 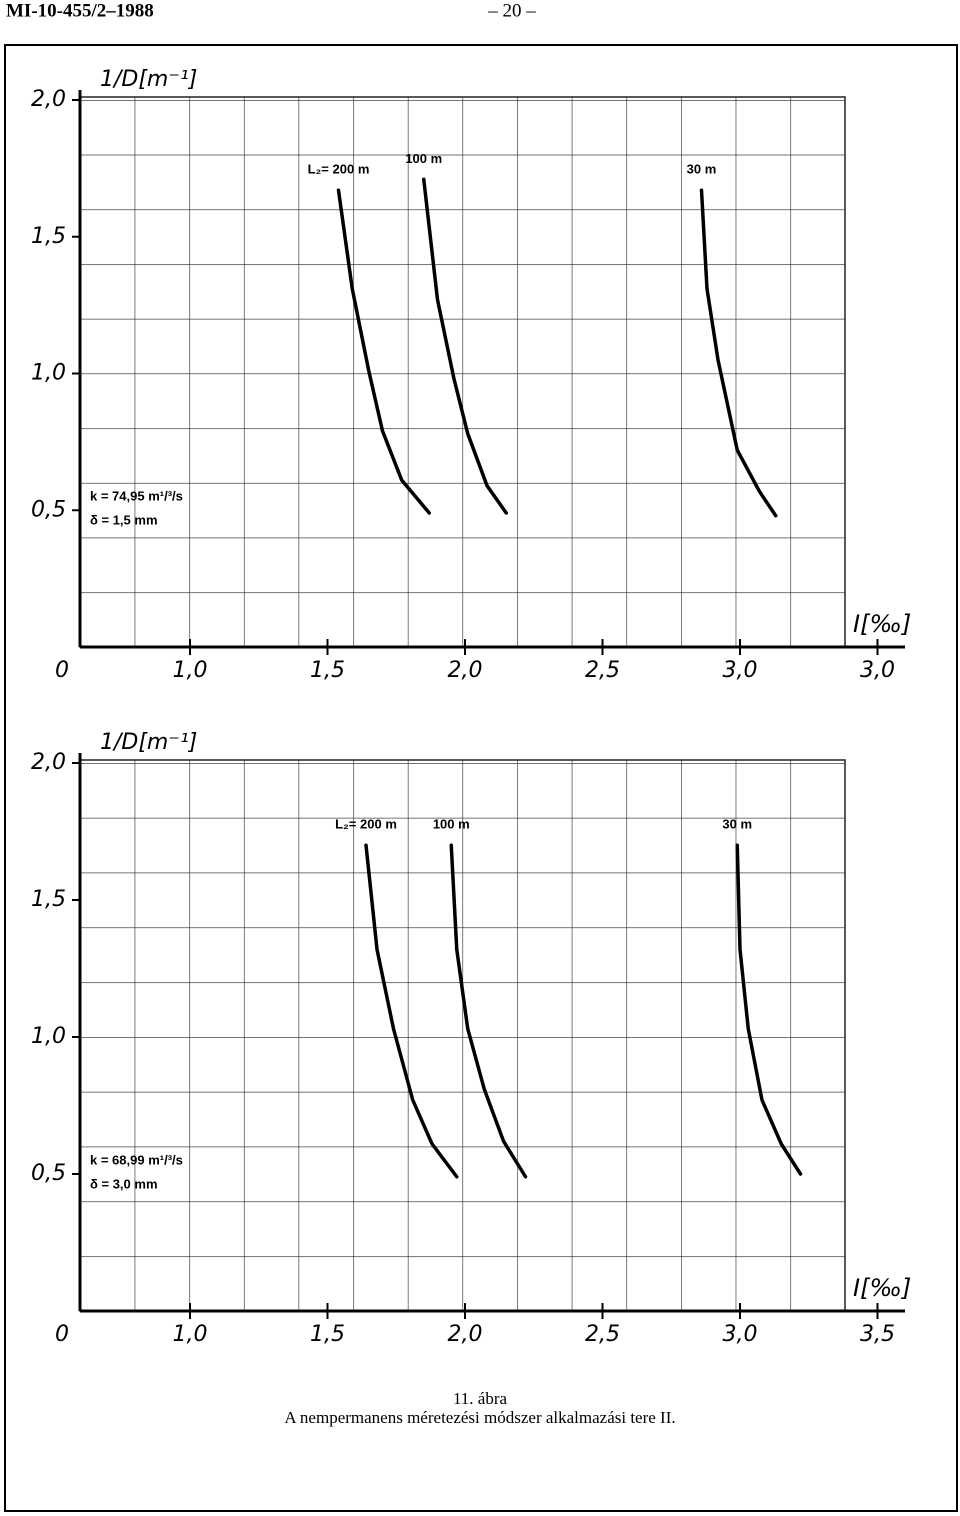 I want to click on annotation: k = 74,95 m¹/³/s, so click(x=136, y=495).